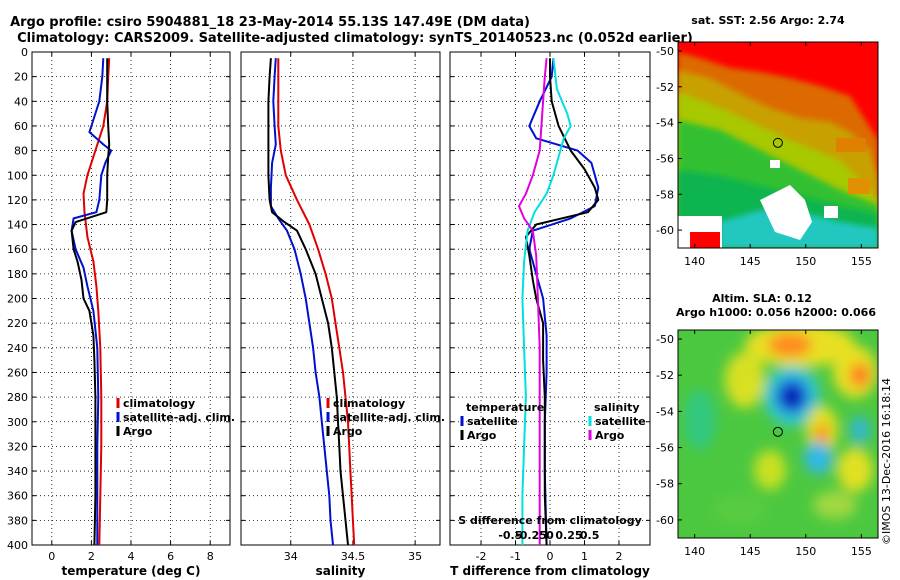 The image size is (900, 580). What do you see at coordinates (17, 175) in the screenshot?
I see `y-tick-label: 100` at bounding box center [17, 175].